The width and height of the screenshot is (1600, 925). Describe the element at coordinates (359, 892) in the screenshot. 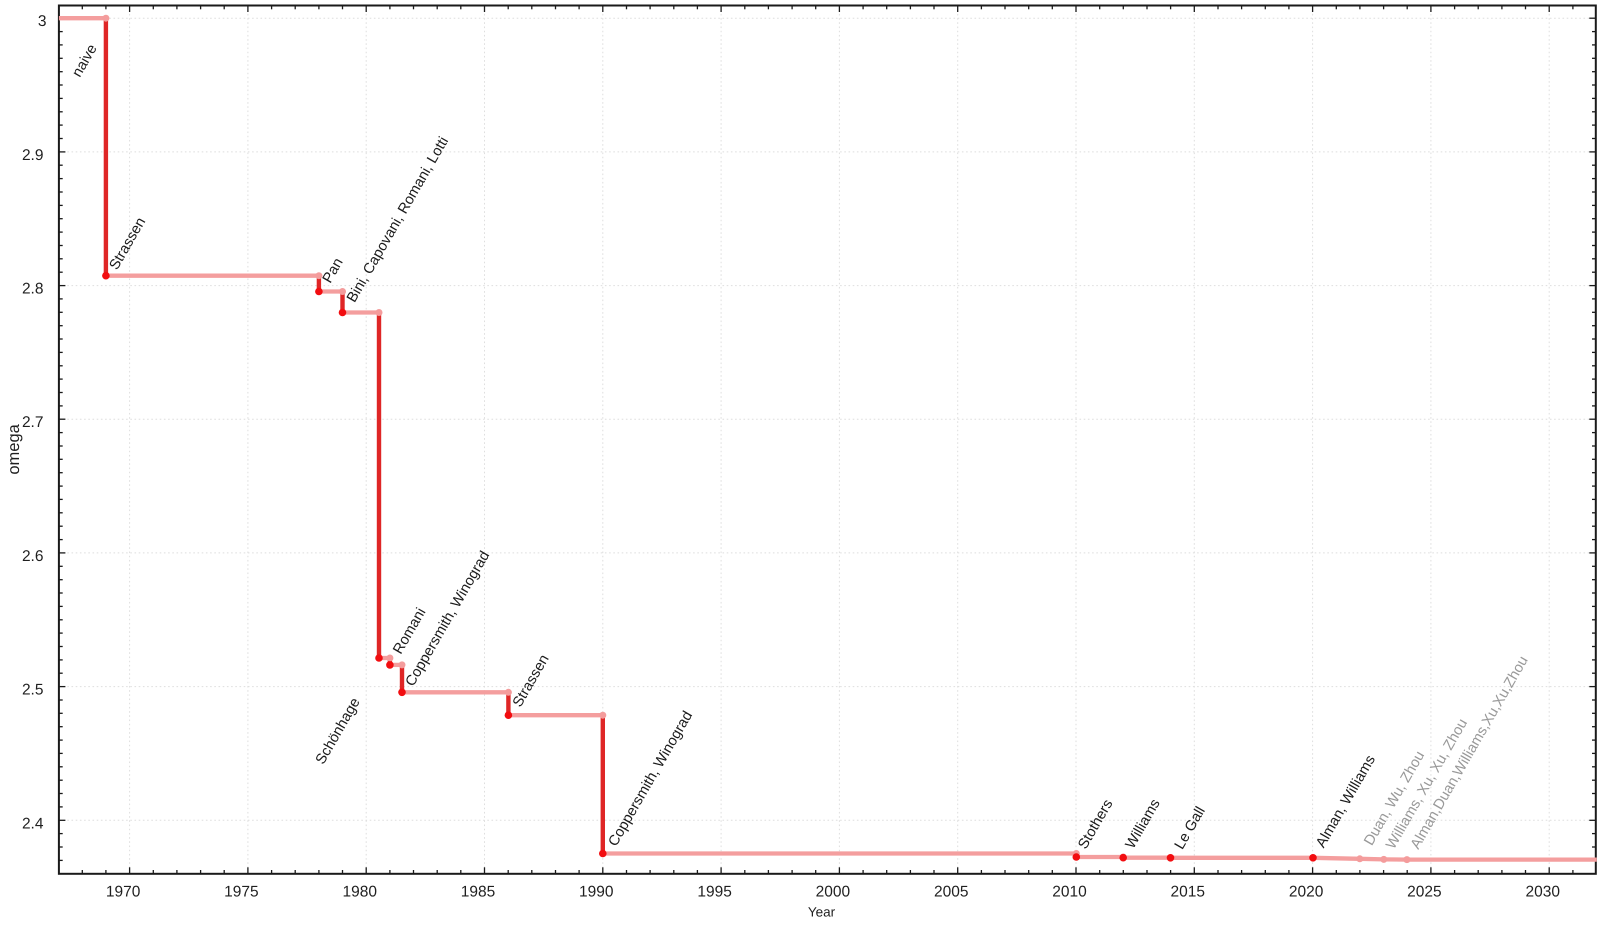

I see `svg-text: 1980` at that location.